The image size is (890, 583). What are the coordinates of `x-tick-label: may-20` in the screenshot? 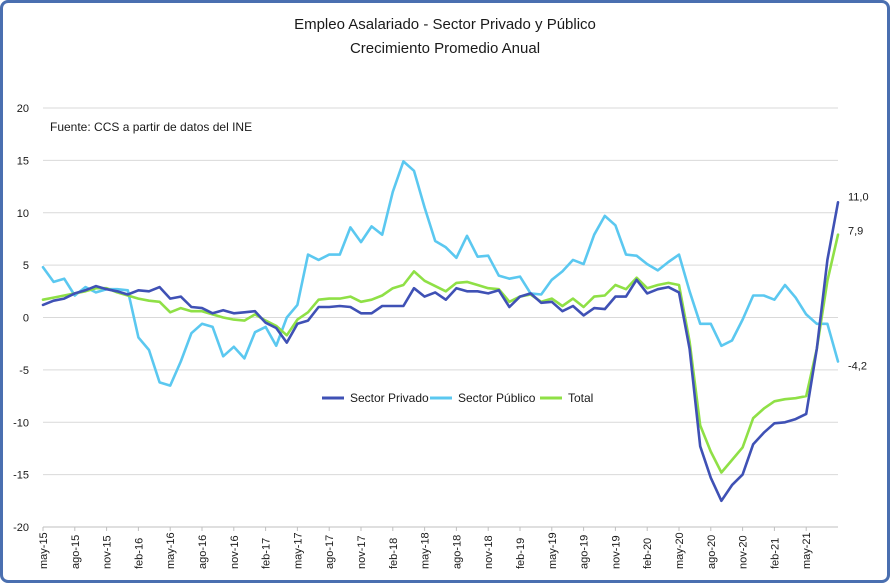 It's located at (680, 550).